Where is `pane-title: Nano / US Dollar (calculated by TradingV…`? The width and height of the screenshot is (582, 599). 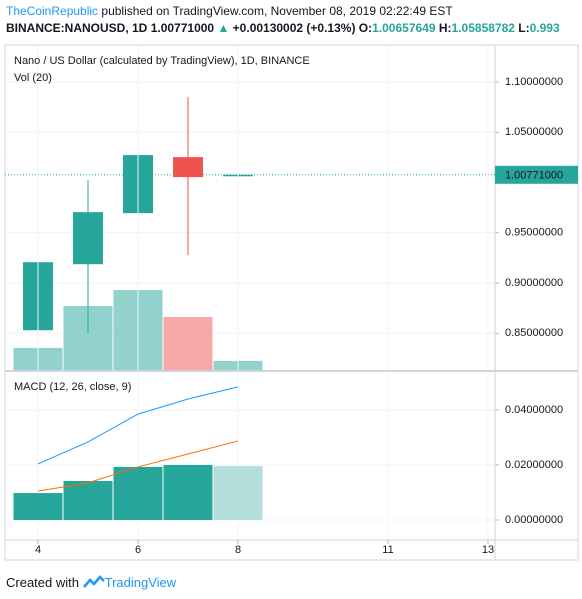
pane-title: Nano / US Dollar (calculated by TradingV… is located at coordinates (162, 61).